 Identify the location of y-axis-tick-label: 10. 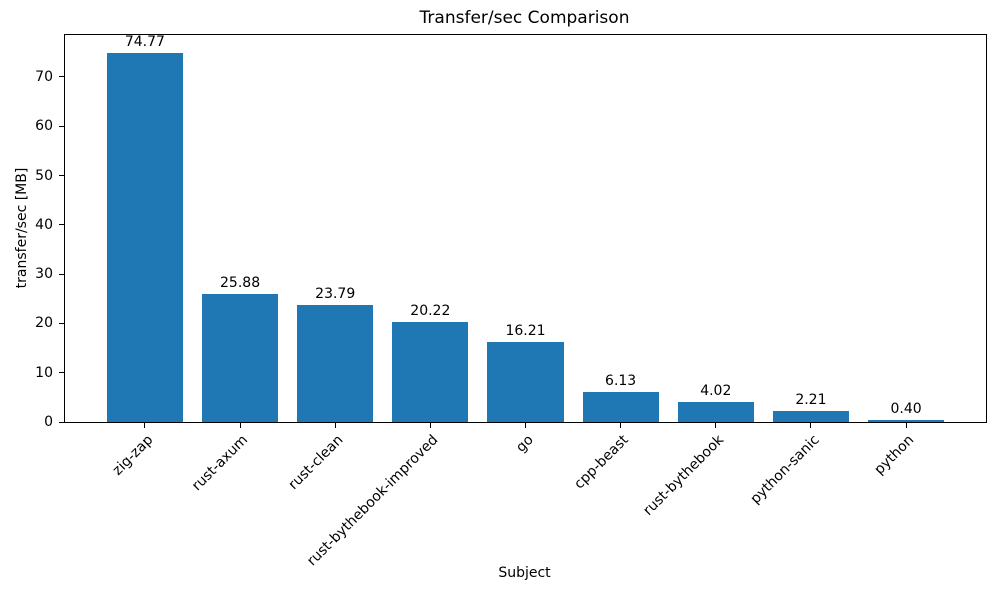
(44, 372).